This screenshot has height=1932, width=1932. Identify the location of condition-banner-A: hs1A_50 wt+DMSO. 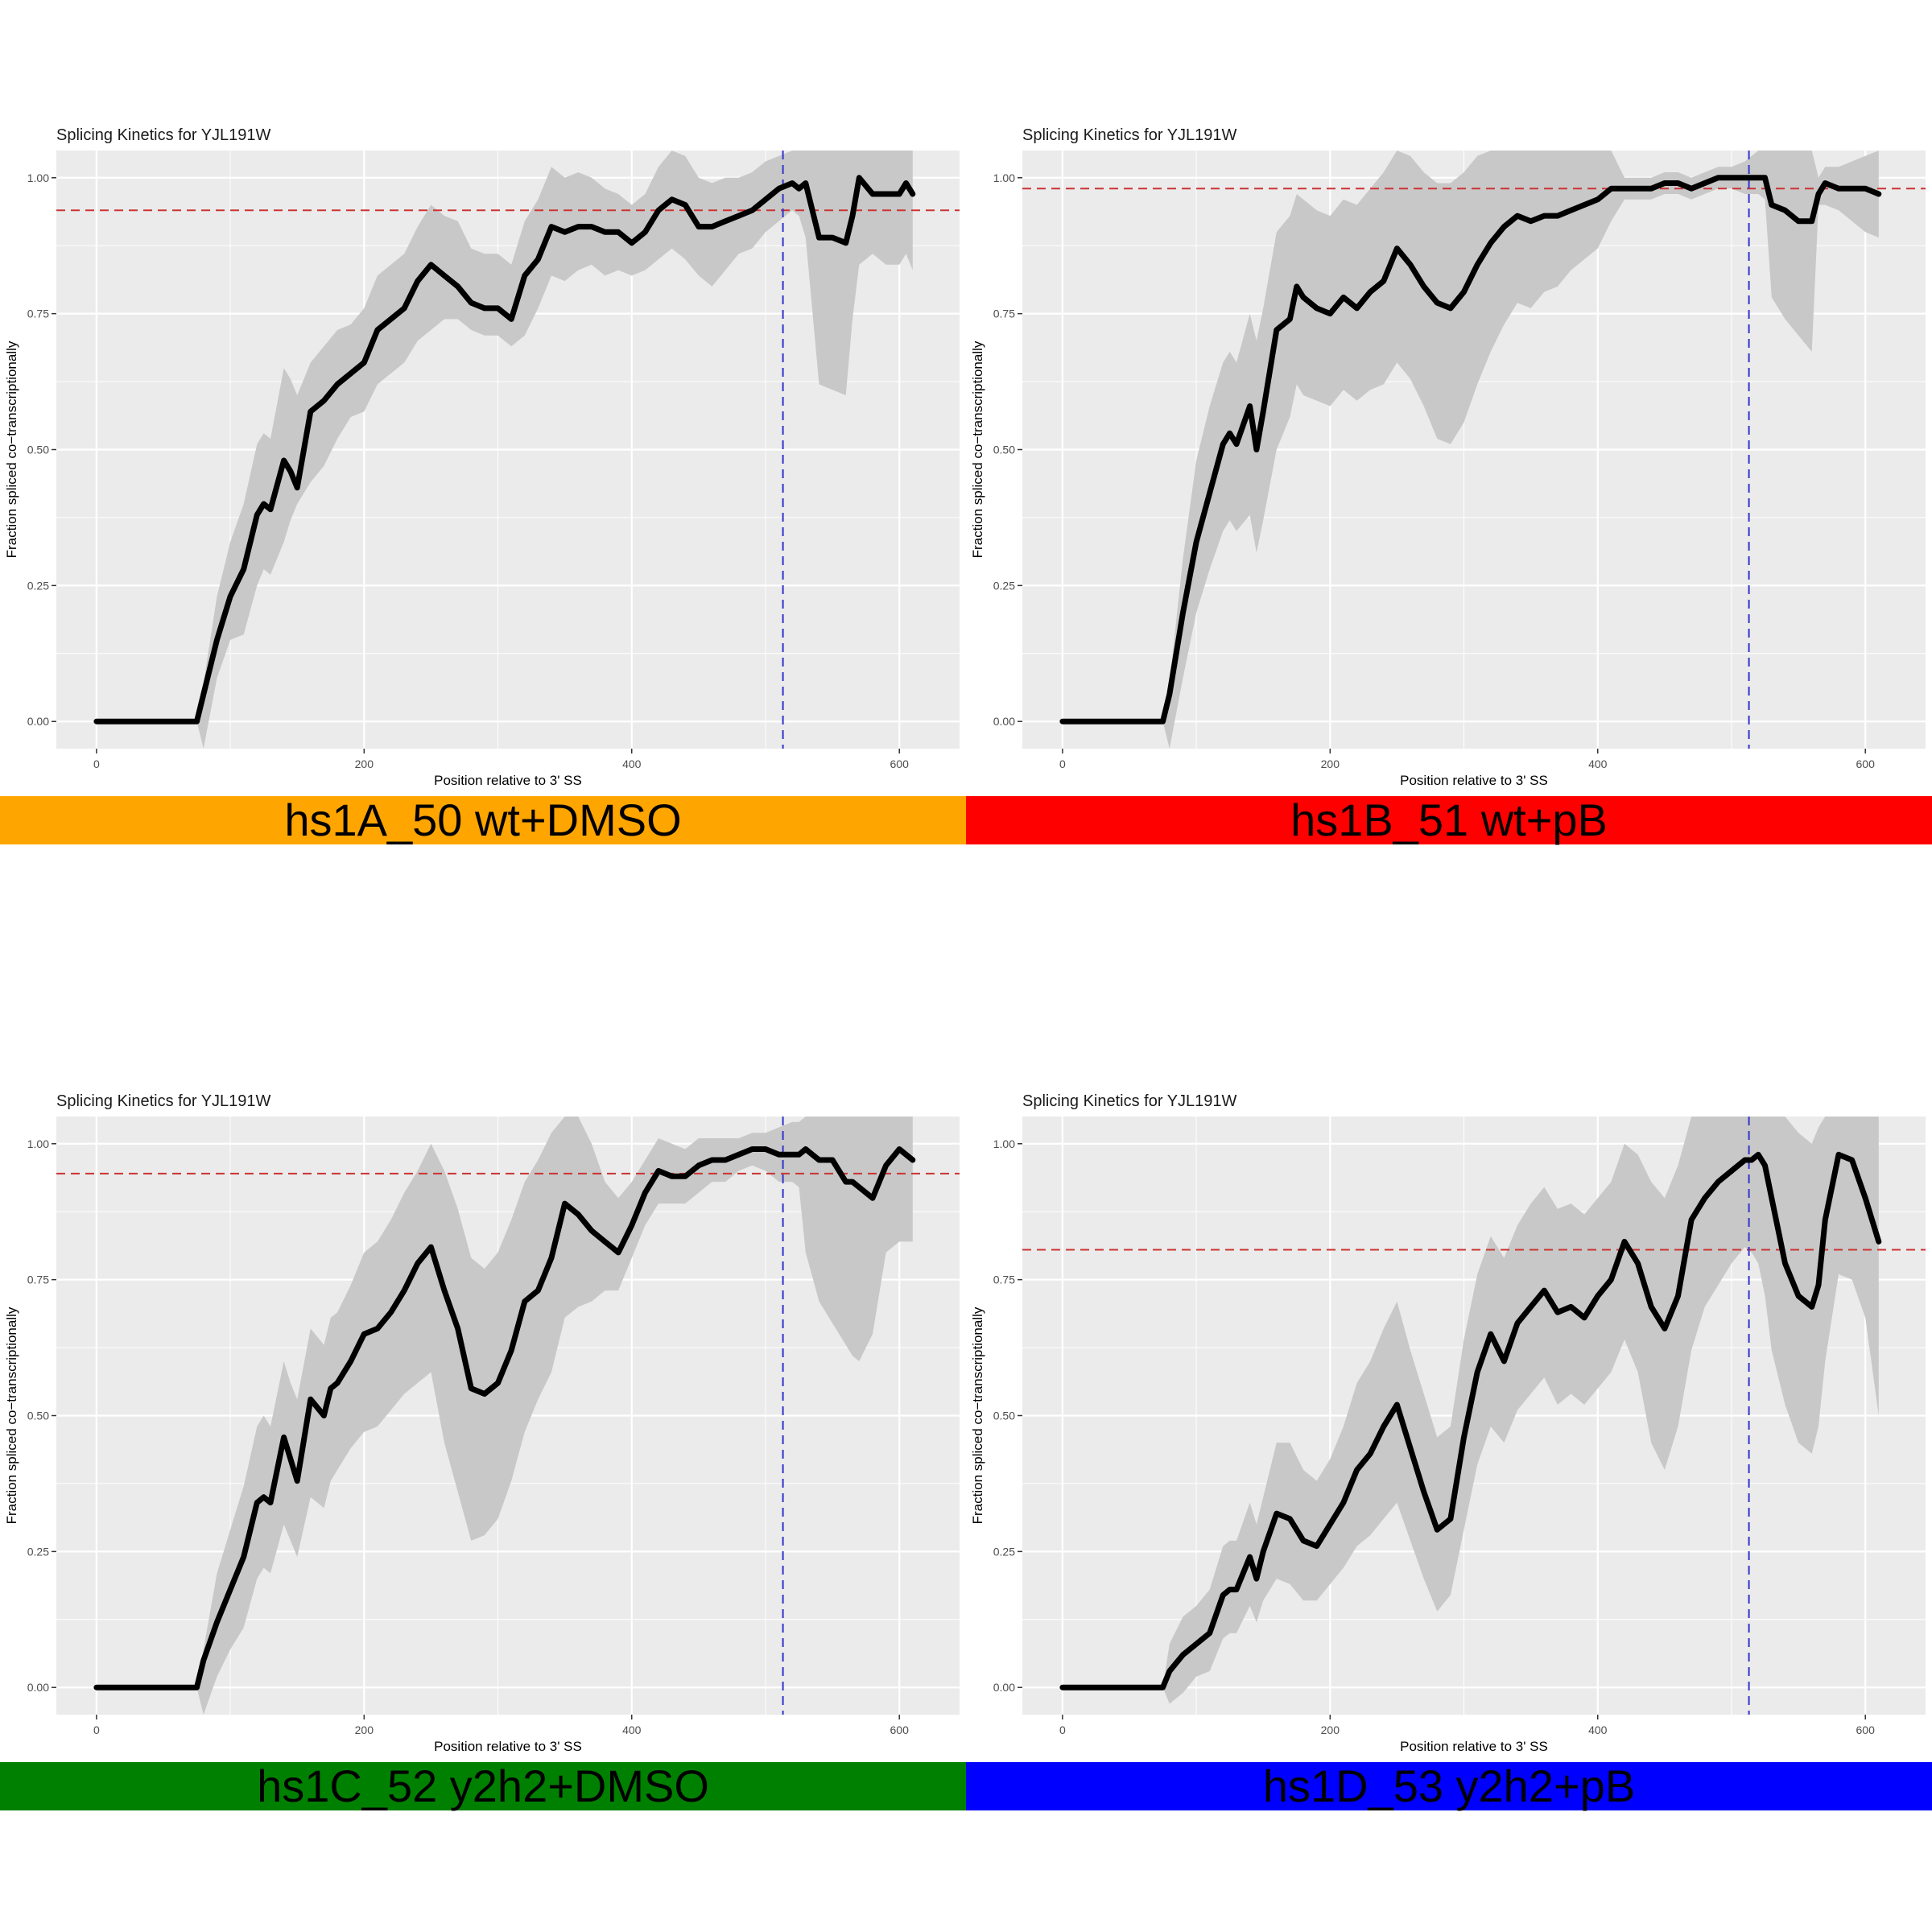
(483, 820).